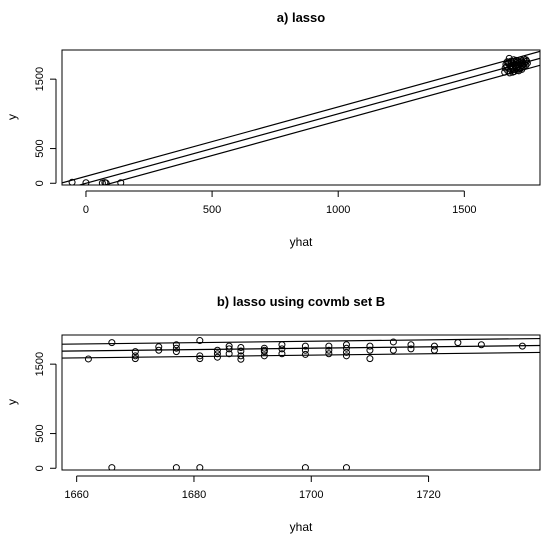 The width and height of the screenshot is (550, 545). I want to click on panel-a-y-tick-label: 0, so click(40, 183).